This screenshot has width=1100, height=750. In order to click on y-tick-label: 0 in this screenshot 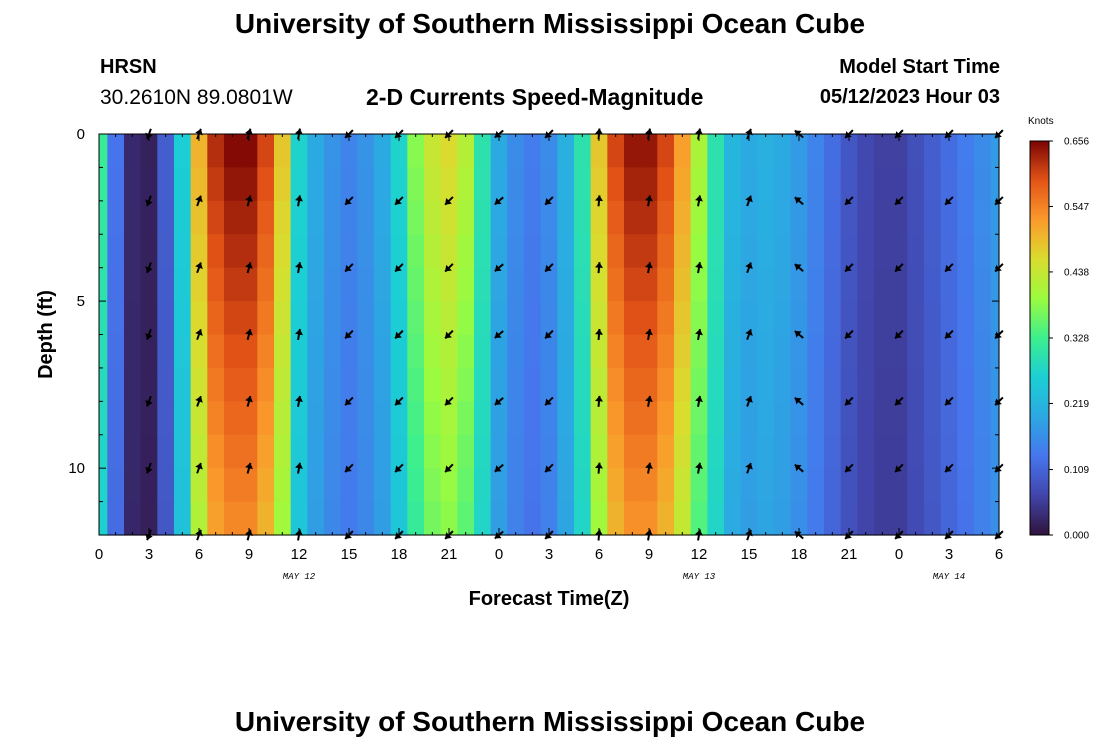, I will do `click(81, 134)`.